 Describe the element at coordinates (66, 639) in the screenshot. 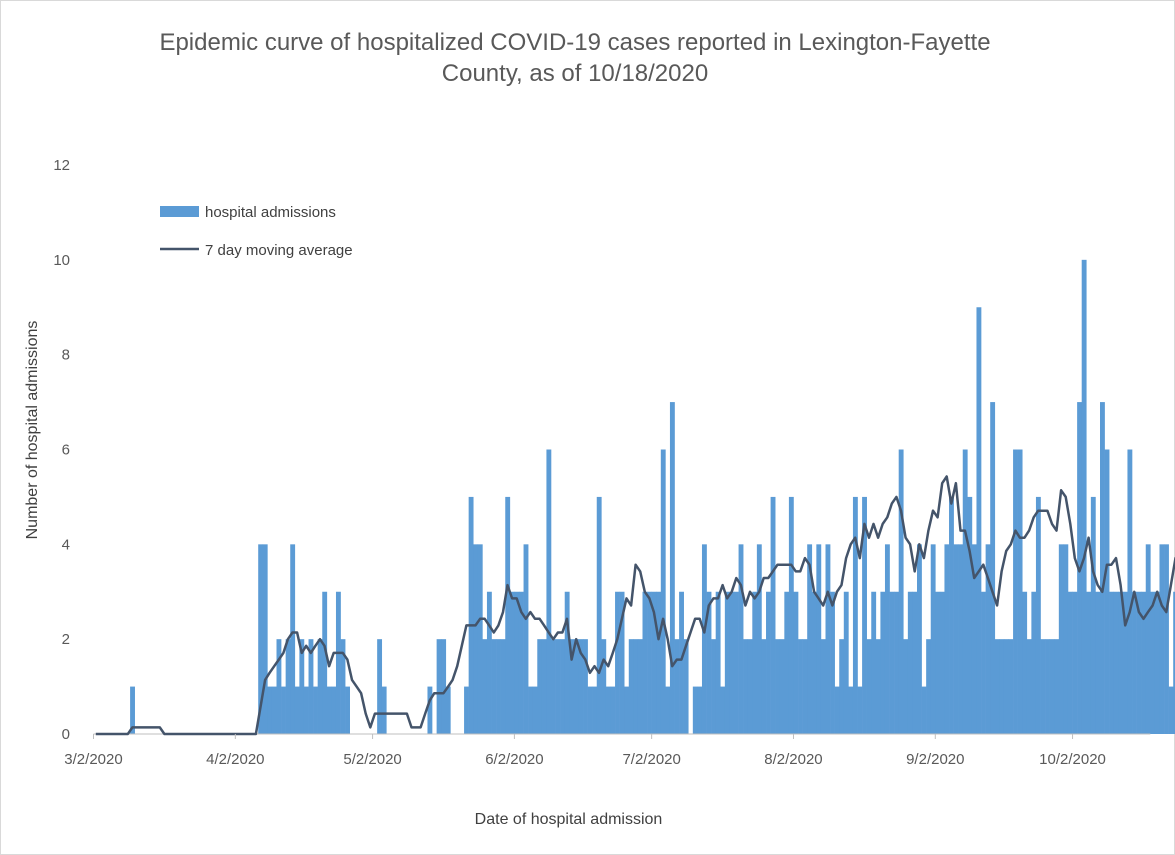

I see `y-tick-label: 2` at that location.